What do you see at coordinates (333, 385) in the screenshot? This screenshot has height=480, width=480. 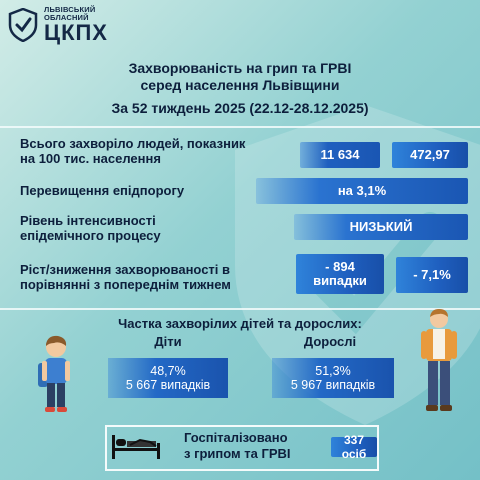 I see `adults-cases: 5 967 випадків` at bounding box center [333, 385].